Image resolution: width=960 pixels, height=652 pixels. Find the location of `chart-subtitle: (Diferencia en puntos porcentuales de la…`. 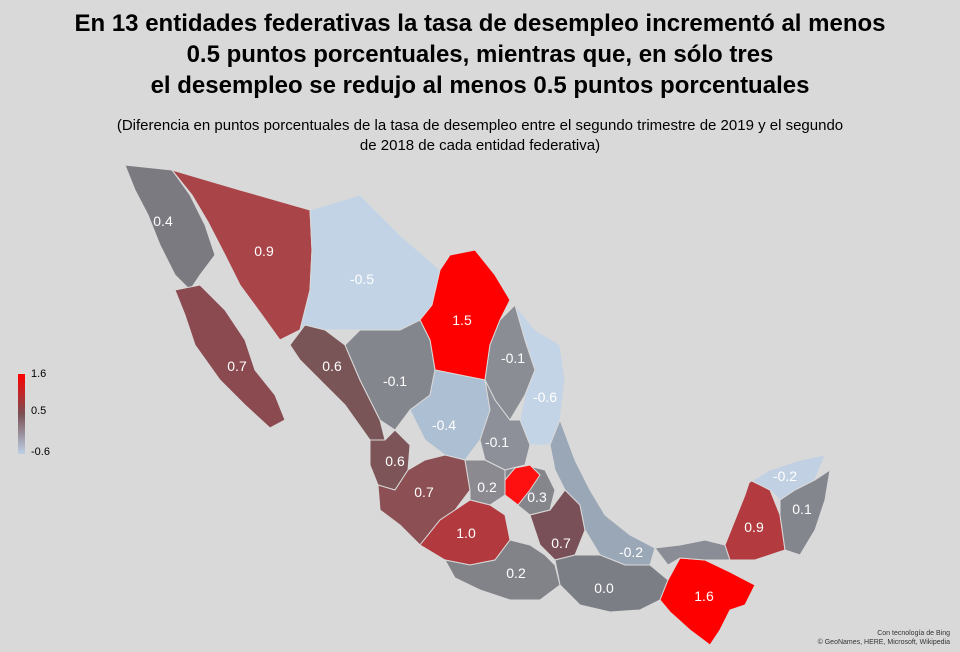

chart-subtitle: (Diferencia en puntos porcentuales de la… is located at coordinates (480, 136).